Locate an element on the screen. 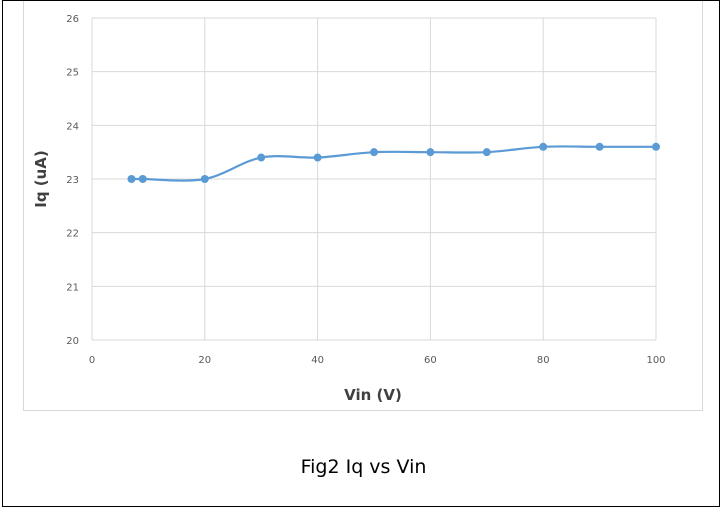 This screenshot has width=727, height=511. y-tick-label: 25 is located at coordinates (72, 73).